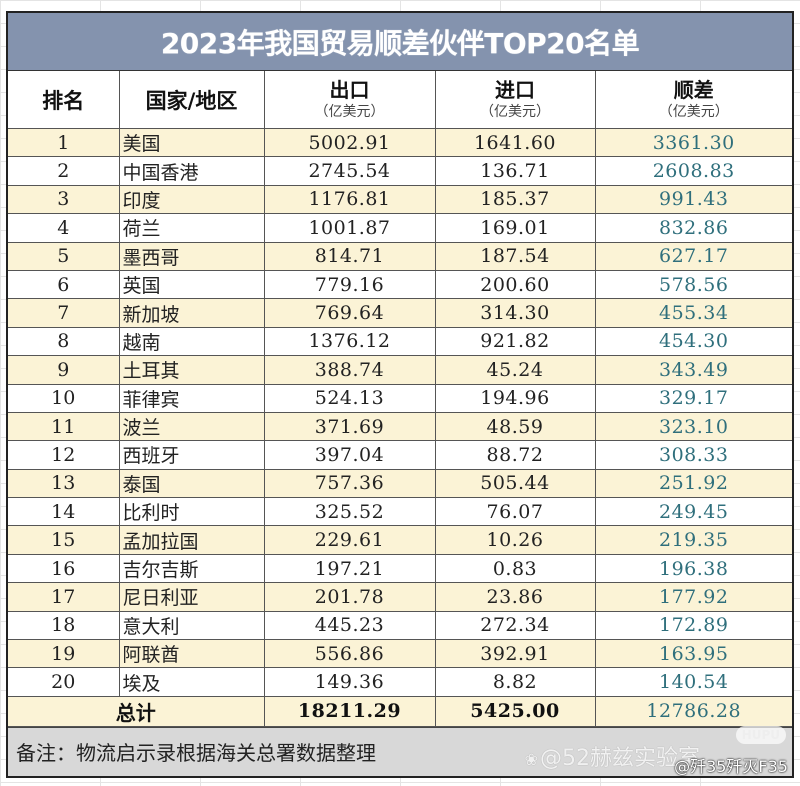 Image resolution: width=800 pixels, height=786 pixels. I want to click on surplus-cell: 163.95, so click(693, 654).